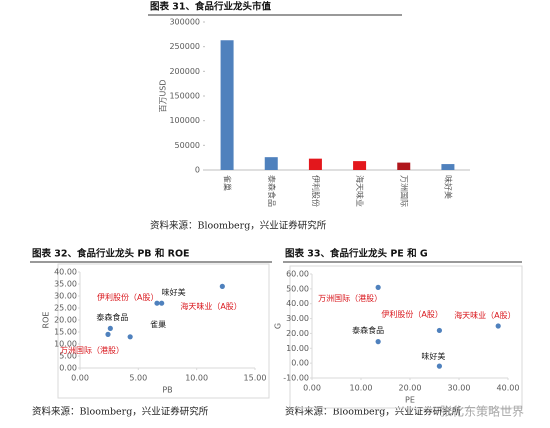 This screenshot has height=428, width=550. I want to click on x-tick-label: 万洲国际, so click(403, 191).